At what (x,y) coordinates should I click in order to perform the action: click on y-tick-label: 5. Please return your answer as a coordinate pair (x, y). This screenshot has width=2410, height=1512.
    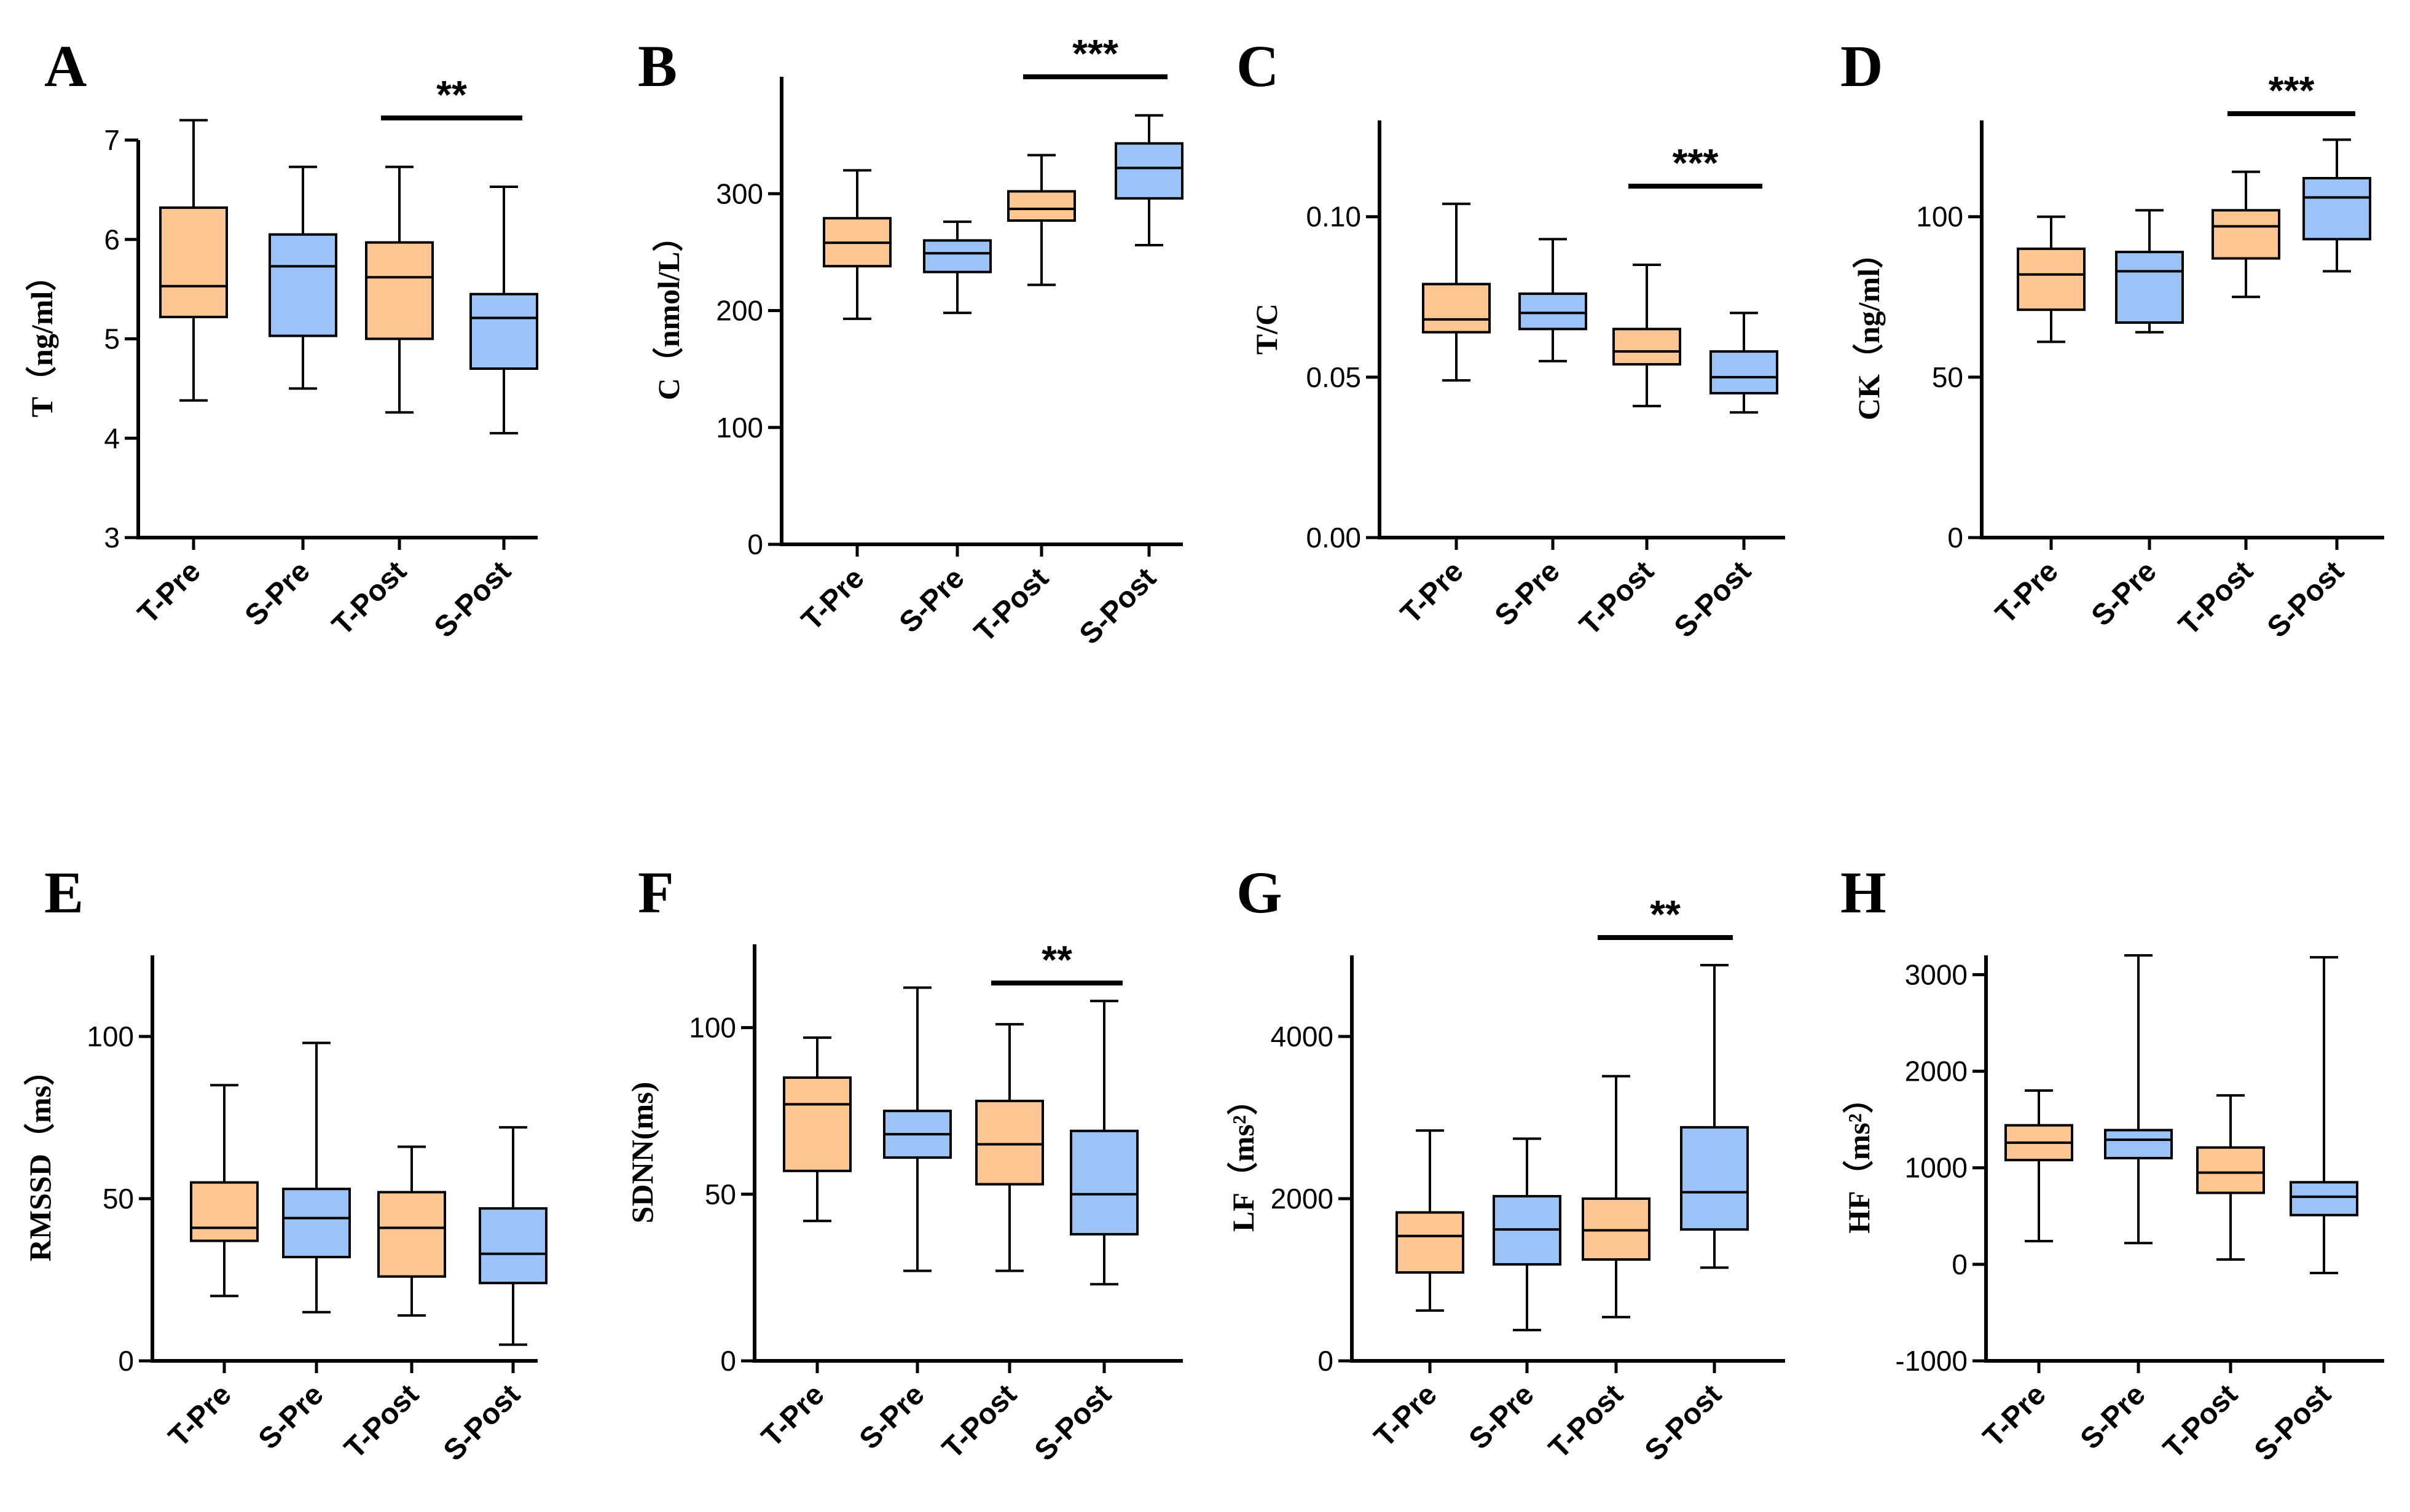
    Looking at the image, I should click on (112, 339).